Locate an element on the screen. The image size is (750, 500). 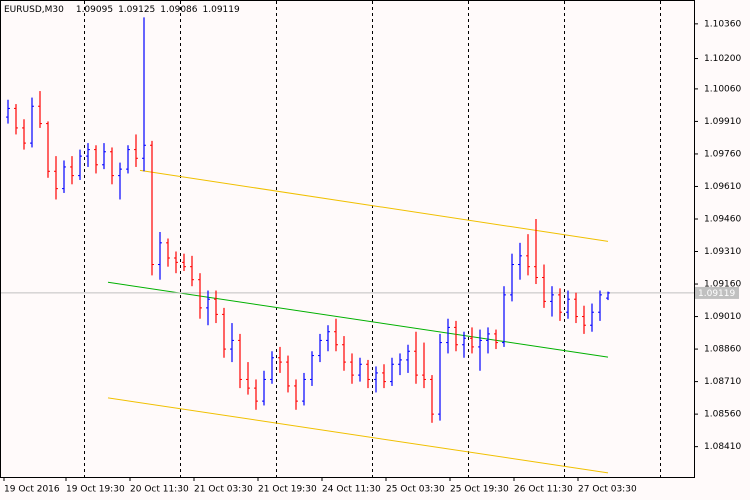
x-tick-label: 19 Oct 19:30 is located at coordinates (95, 490).